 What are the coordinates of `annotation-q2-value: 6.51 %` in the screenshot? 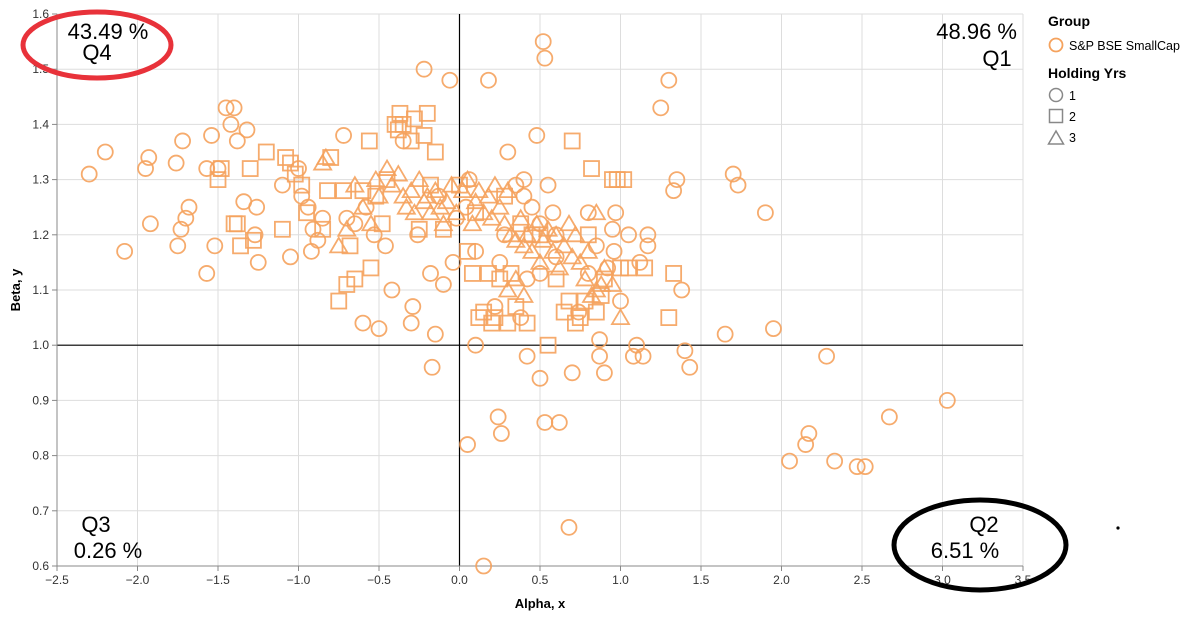 It's located at (965, 550).